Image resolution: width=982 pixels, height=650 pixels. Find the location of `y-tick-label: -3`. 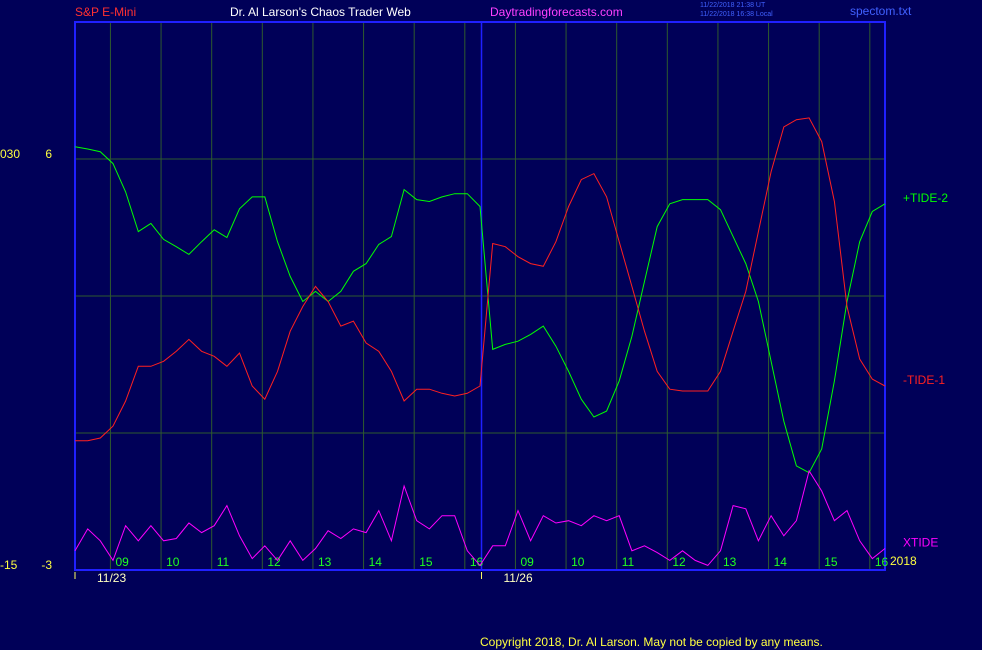

y-tick-label: -3 is located at coordinates (46, 565).